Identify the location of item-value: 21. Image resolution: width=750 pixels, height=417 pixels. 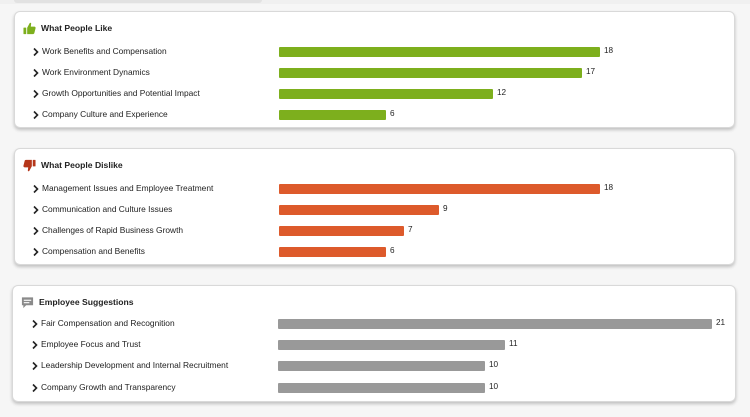
(721, 322).